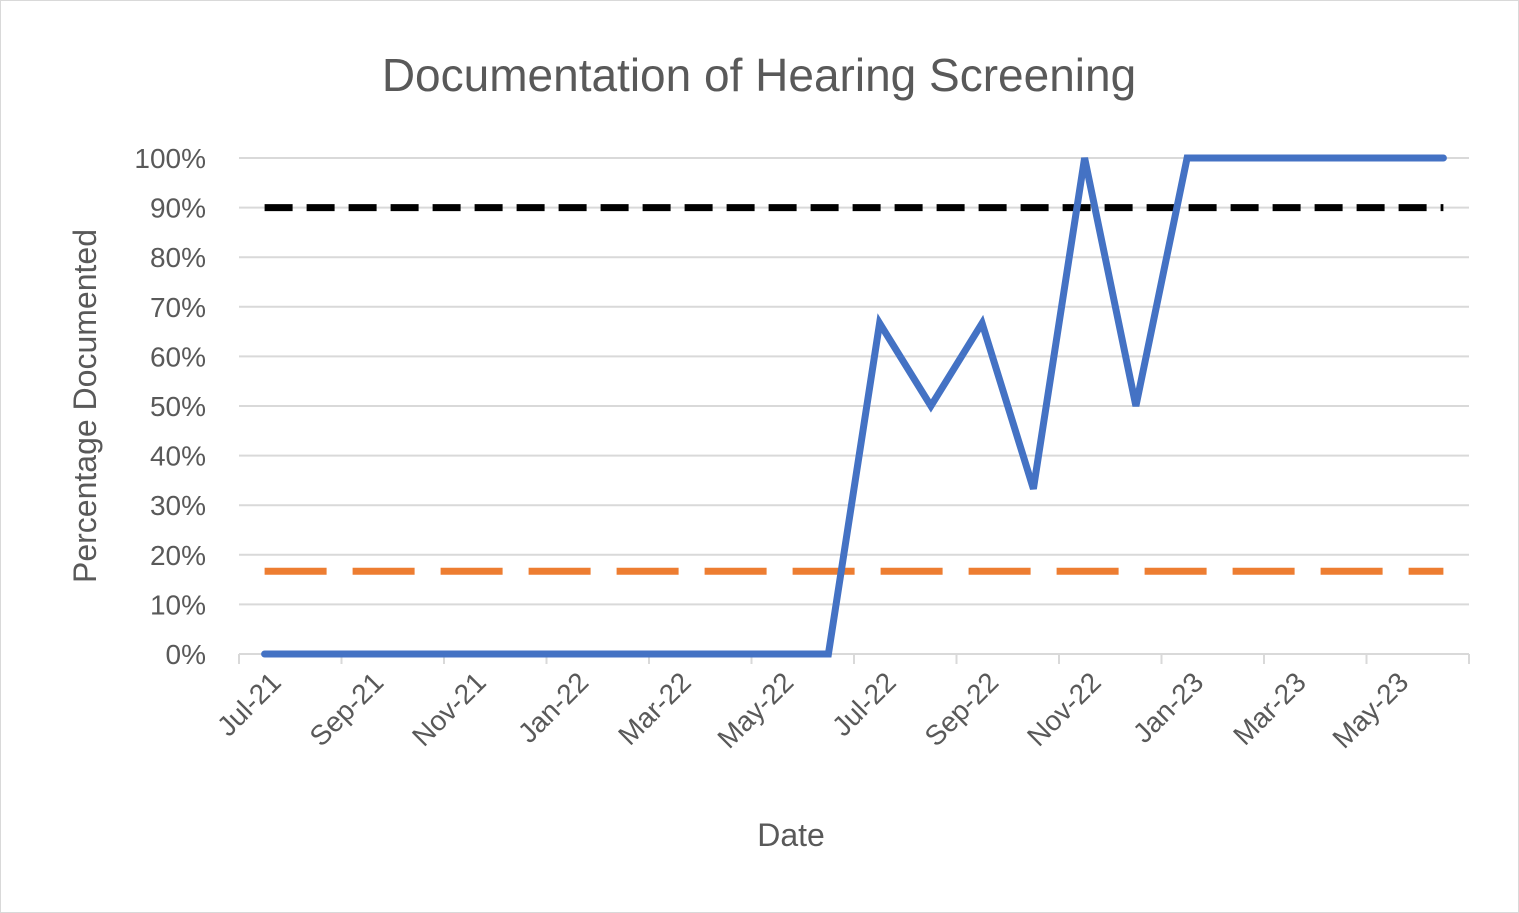 The image size is (1519, 913). Describe the element at coordinates (1269, 708) in the screenshot. I see `x-tick-label: Mar-23` at that location.